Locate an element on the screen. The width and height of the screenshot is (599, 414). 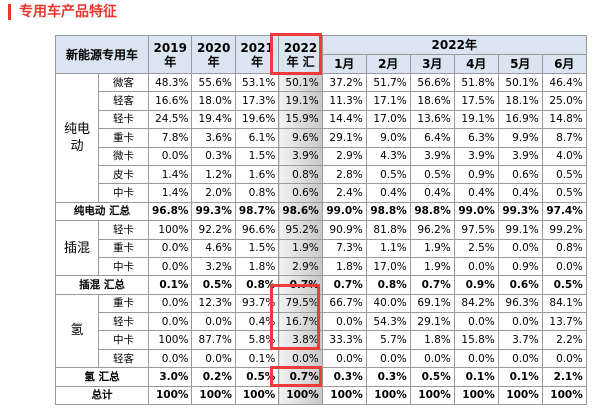
table-cell: 0.6% is located at coordinates (300, 193).